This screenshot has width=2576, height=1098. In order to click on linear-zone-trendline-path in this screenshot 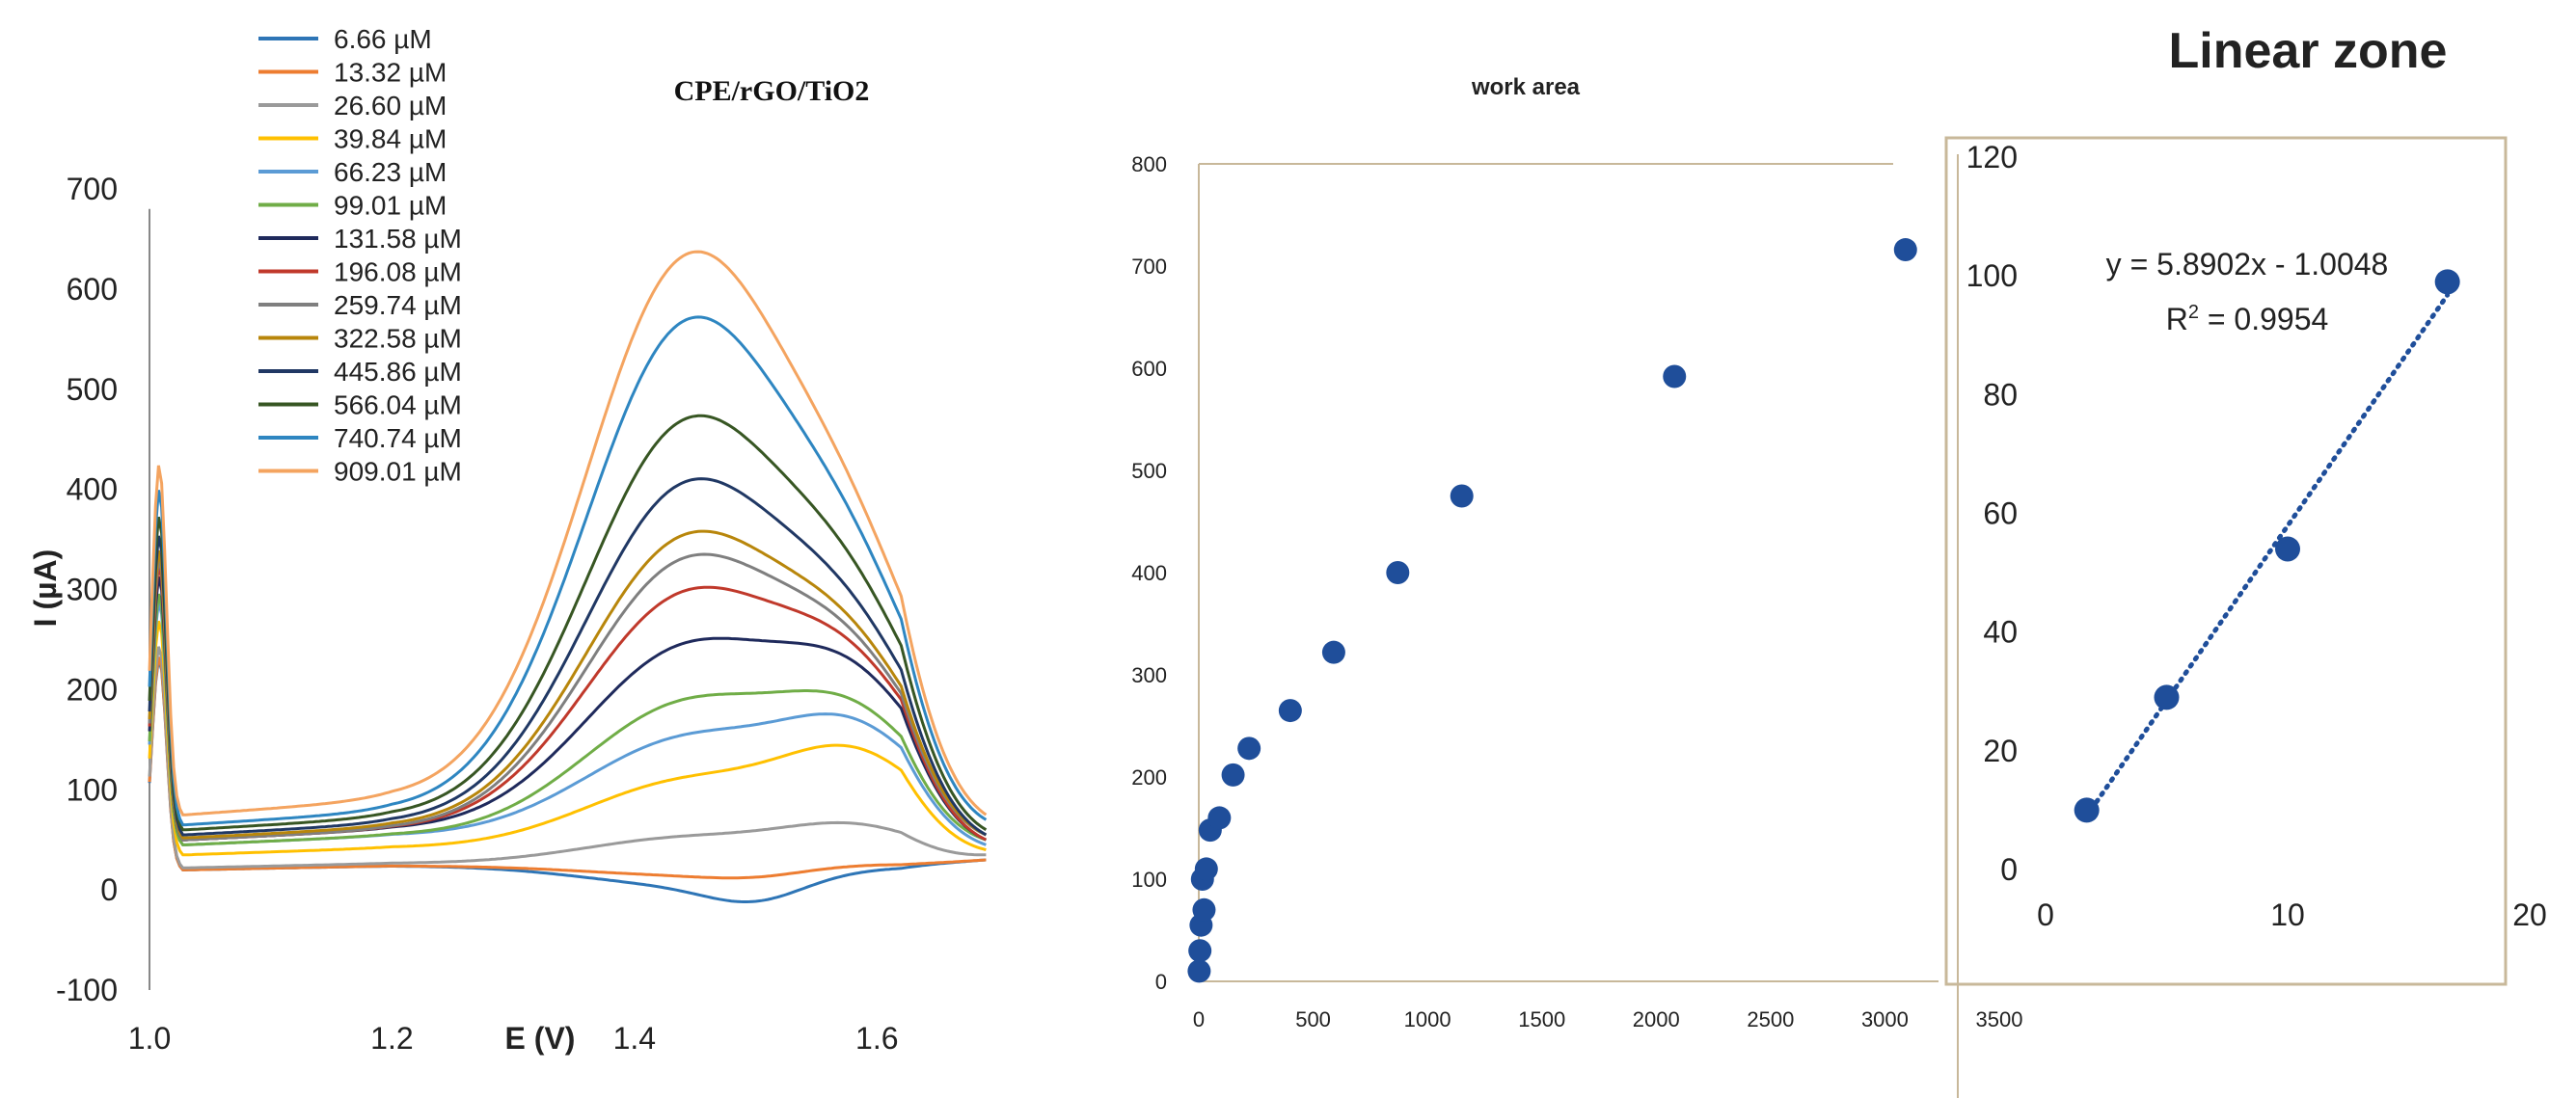, I will do `click(2267, 556)`.